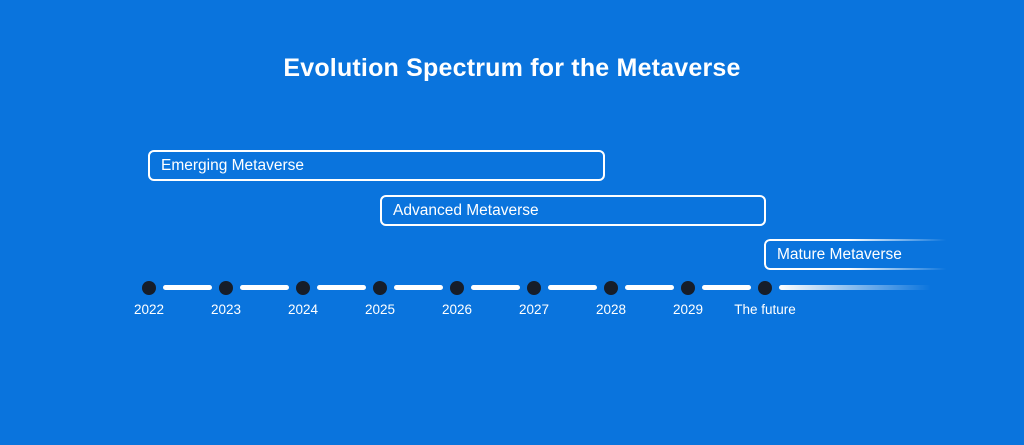  I want to click on timeline-dot-2029, so click(688, 288).